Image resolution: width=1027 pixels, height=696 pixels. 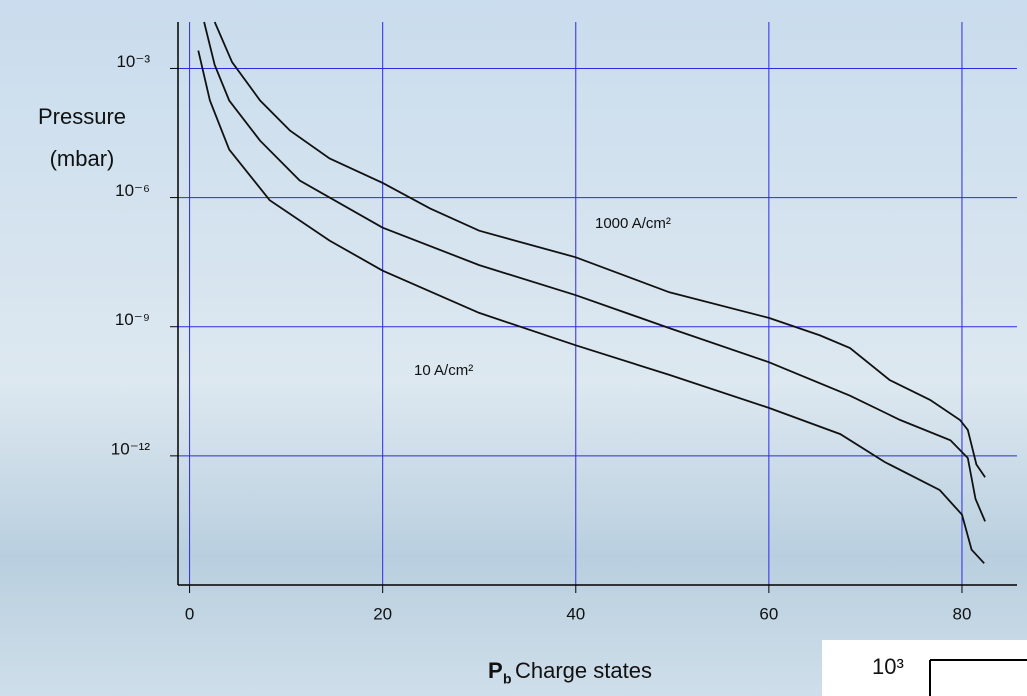 What do you see at coordinates (82, 116) in the screenshot?
I see `y-label: Pressure` at bounding box center [82, 116].